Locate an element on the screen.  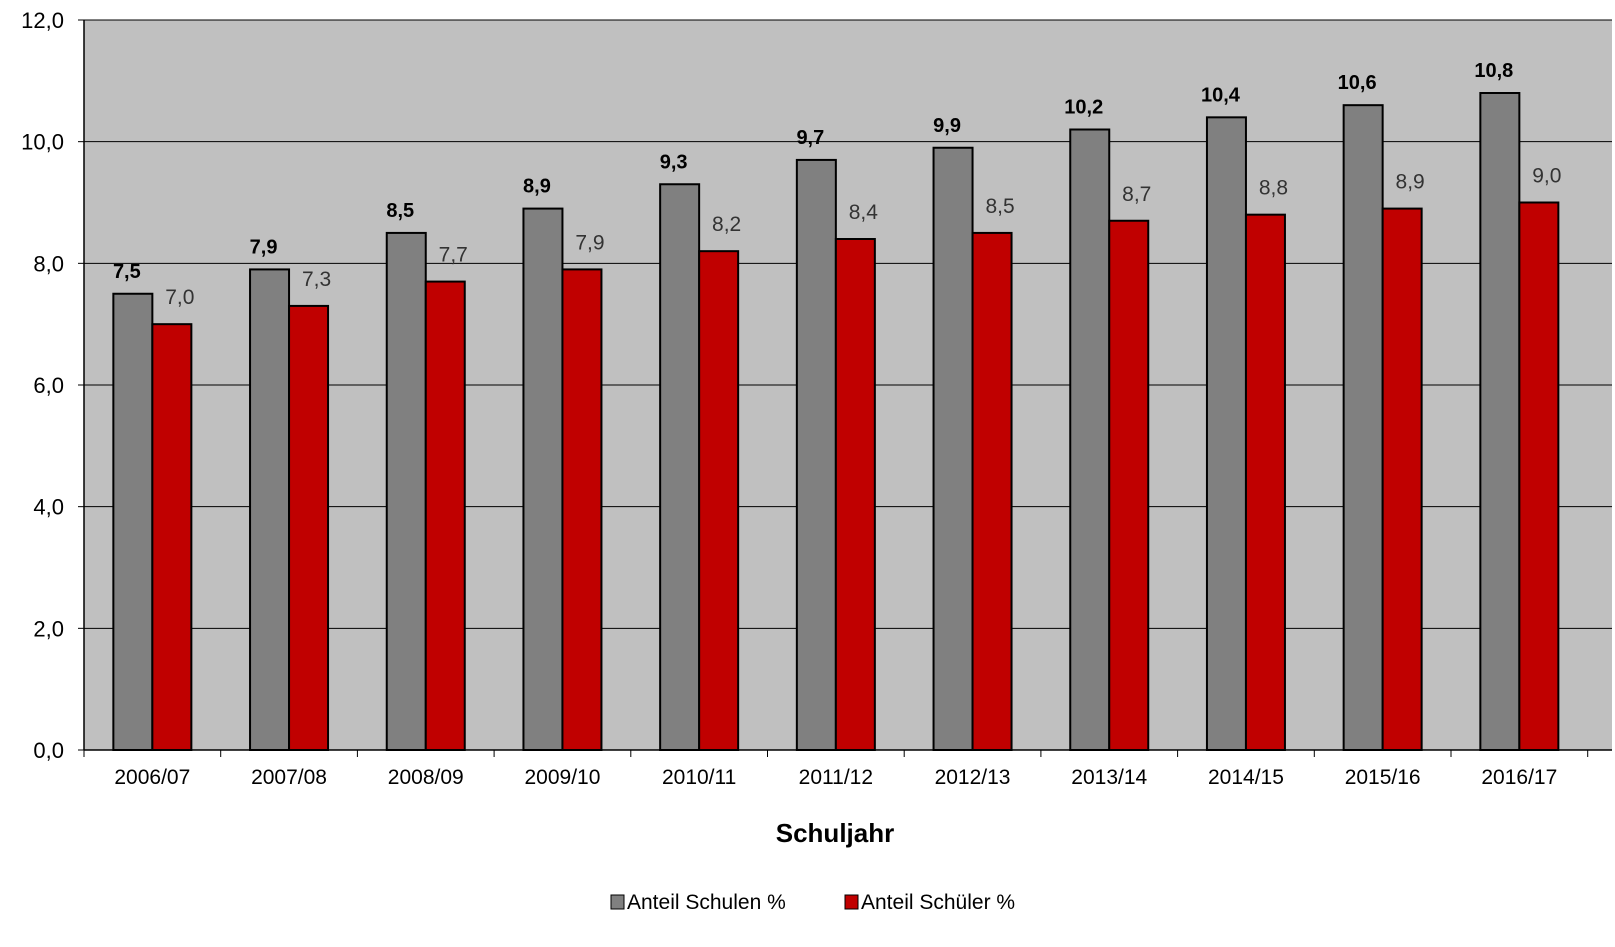
y-tick-label: 8,0 is located at coordinates (48, 263).